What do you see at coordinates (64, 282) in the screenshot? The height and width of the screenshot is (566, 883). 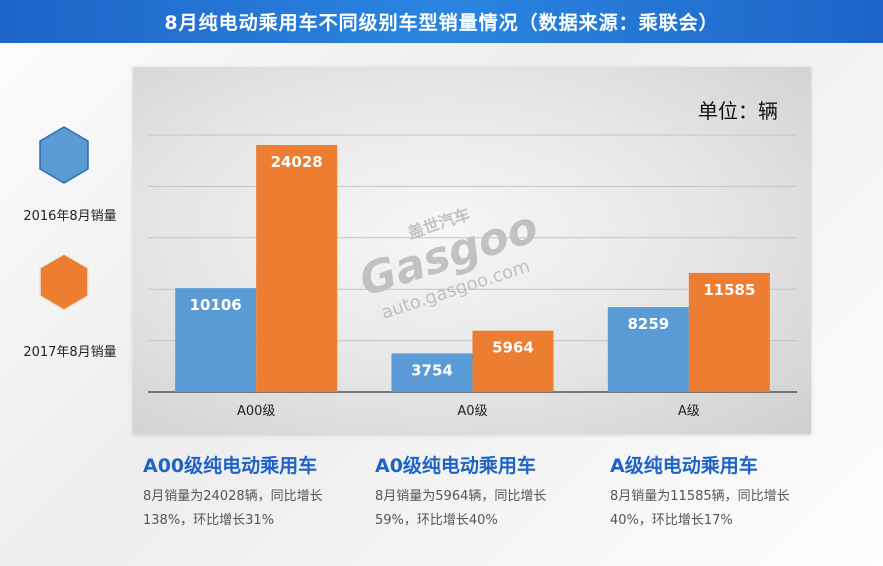 I see `legend-swatch-2017` at bounding box center [64, 282].